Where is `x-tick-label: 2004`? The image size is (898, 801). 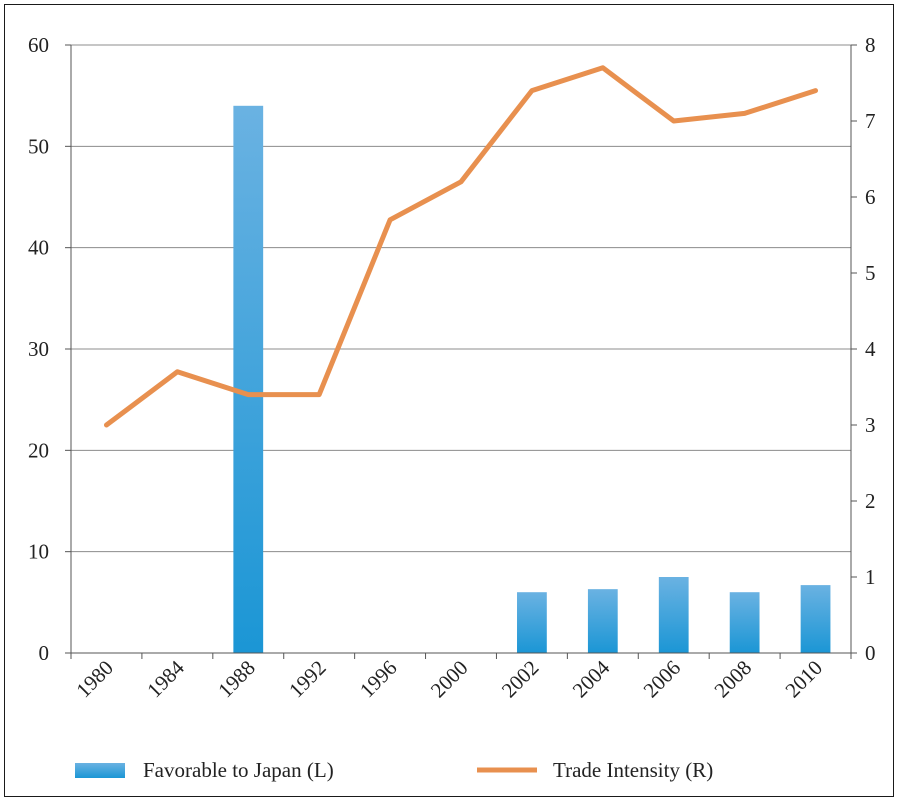 x-tick-label: 2004 is located at coordinates (591, 678).